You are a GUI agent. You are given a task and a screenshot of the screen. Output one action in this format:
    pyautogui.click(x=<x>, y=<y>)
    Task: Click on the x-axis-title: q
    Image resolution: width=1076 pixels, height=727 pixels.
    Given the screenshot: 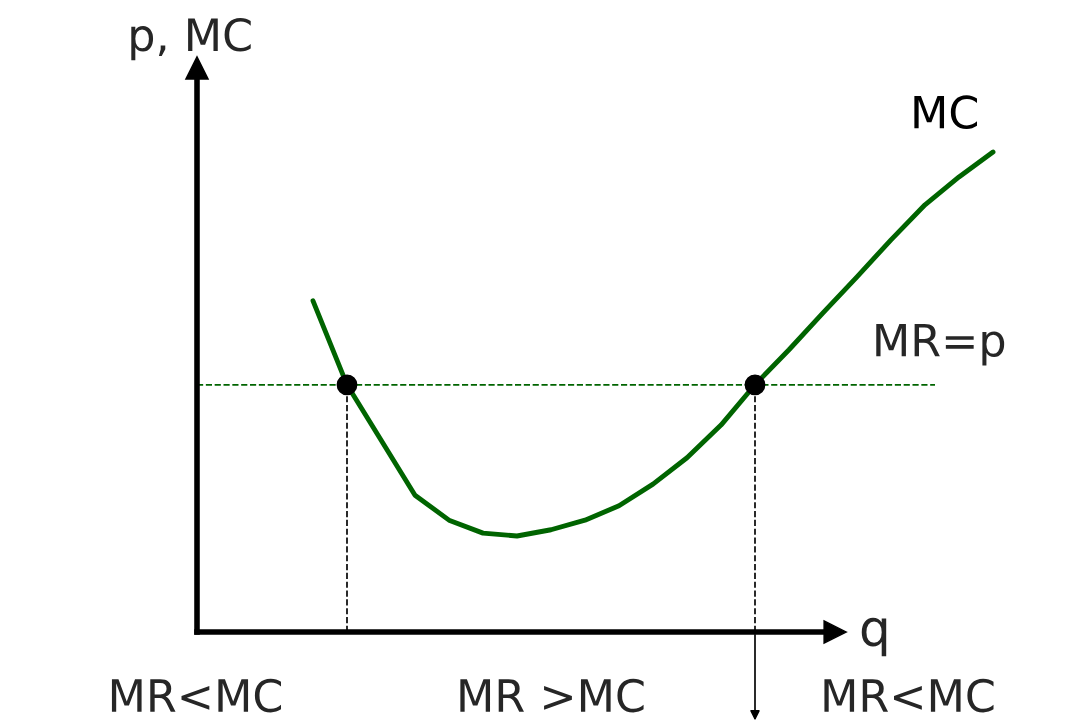 What is the action you would take?
    pyautogui.click(x=874, y=637)
    